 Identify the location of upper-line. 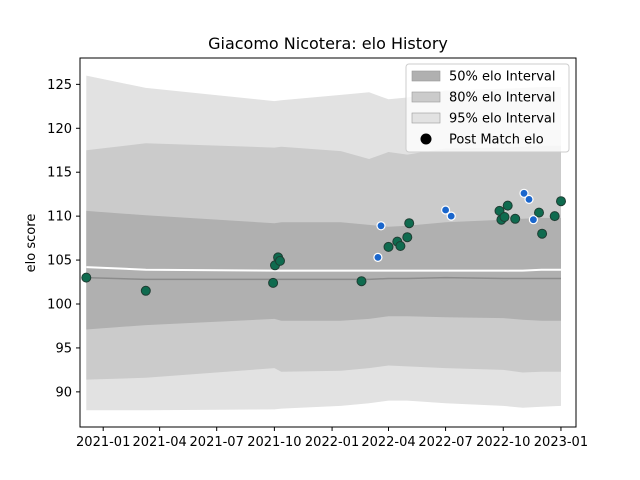
(323, 269).